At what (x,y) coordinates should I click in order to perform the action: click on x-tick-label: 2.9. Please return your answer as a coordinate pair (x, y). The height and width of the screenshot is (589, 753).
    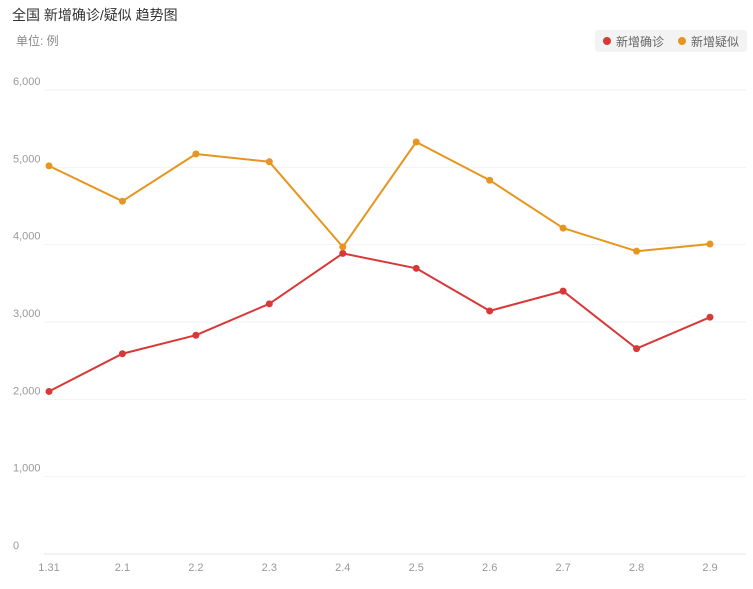
    Looking at the image, I should click on (709, 568).